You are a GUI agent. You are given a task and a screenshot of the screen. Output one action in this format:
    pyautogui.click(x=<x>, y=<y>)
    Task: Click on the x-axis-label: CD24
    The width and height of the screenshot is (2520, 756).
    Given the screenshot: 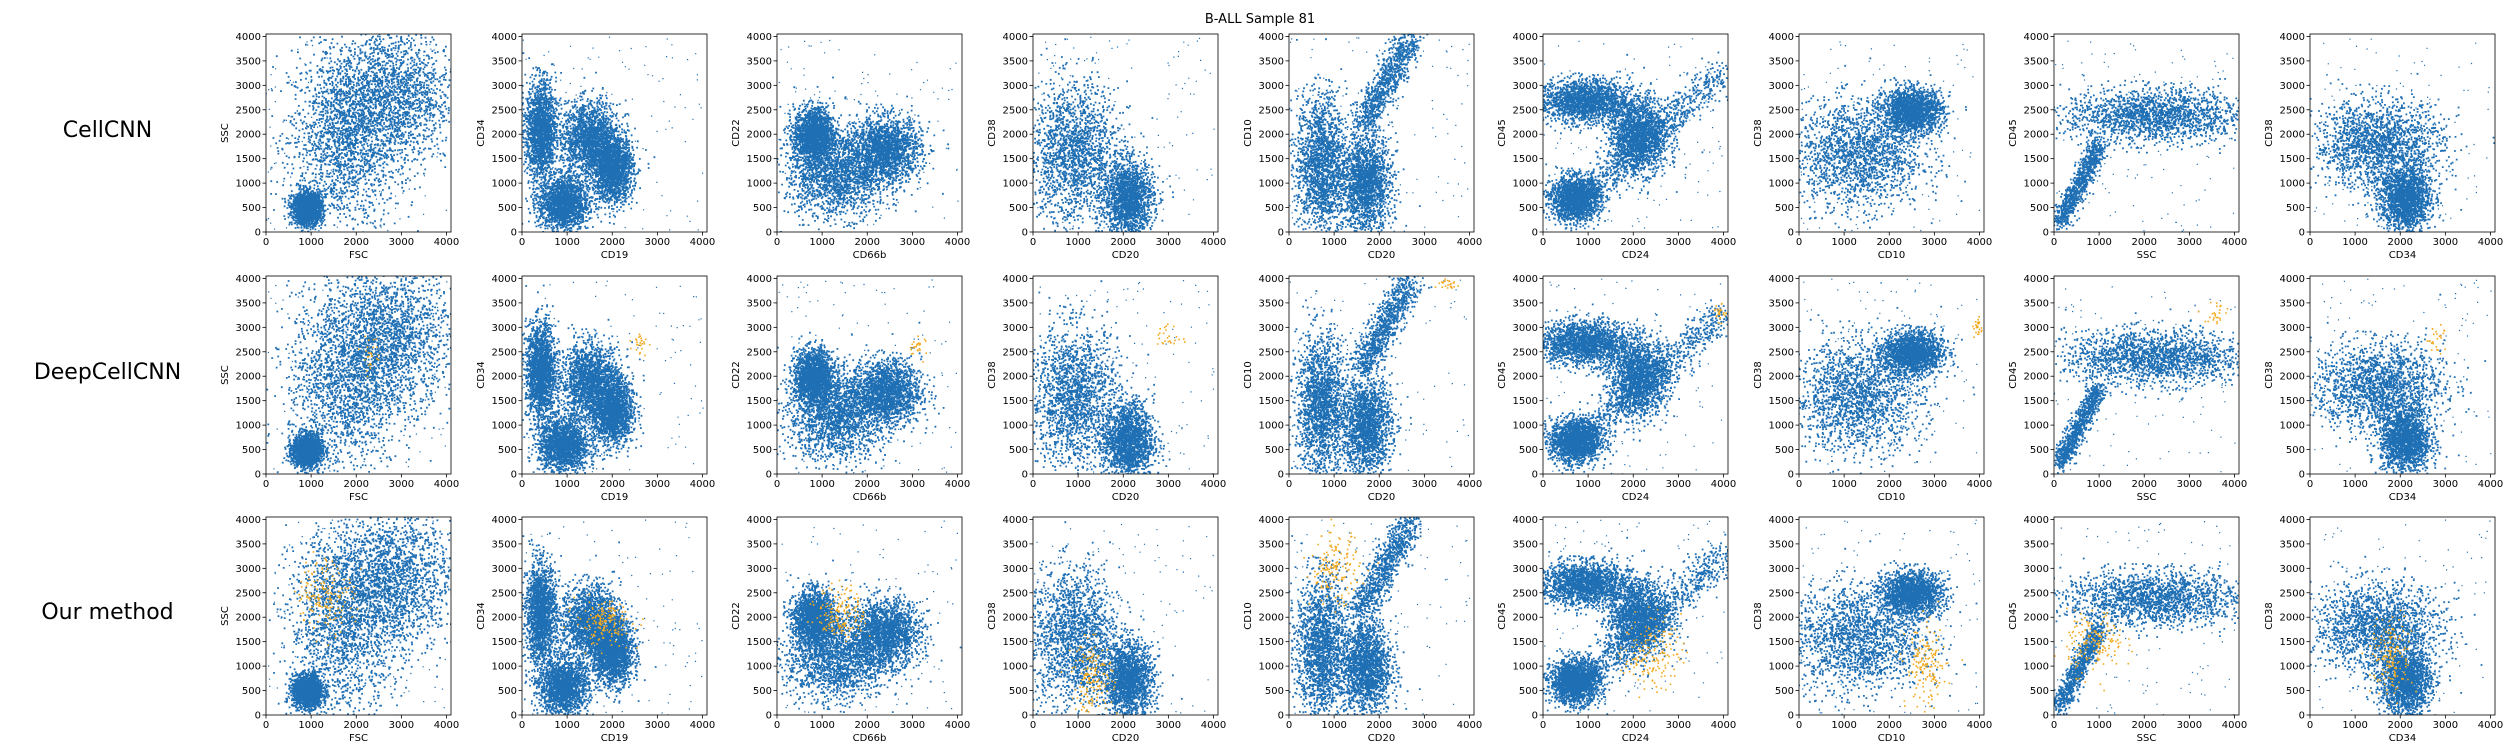 What is the action you would take?
    pyautogui.click(x=1635, y=738)
    